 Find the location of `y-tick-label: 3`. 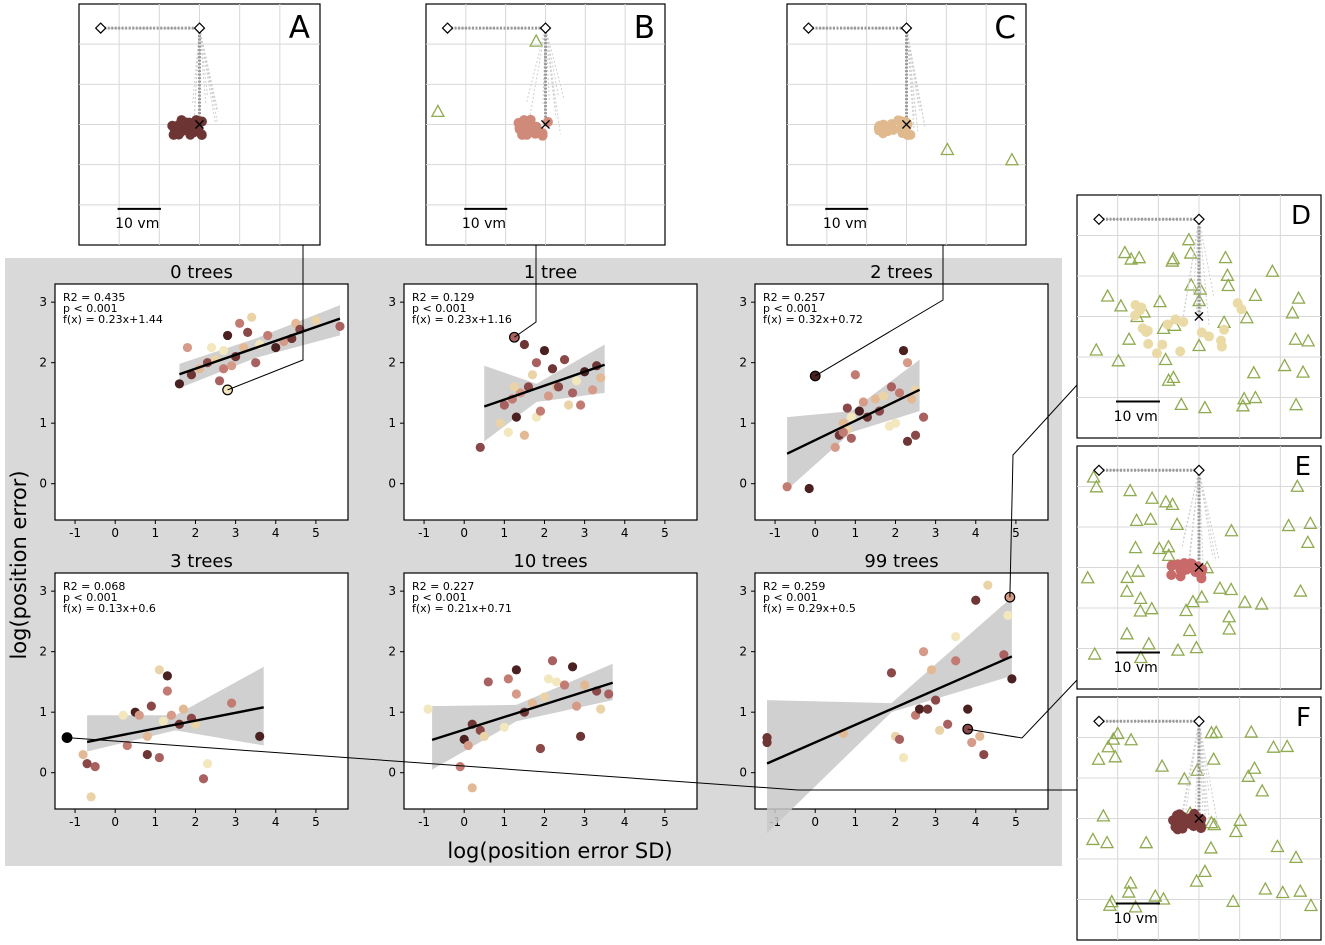

y-tick-label: 3 is located at coordinates (392, 591).